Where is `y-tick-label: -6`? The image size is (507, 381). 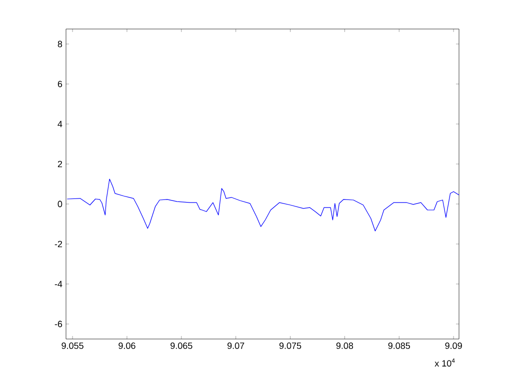 y-tick-label: -6 is located at coordinates (58, 324).